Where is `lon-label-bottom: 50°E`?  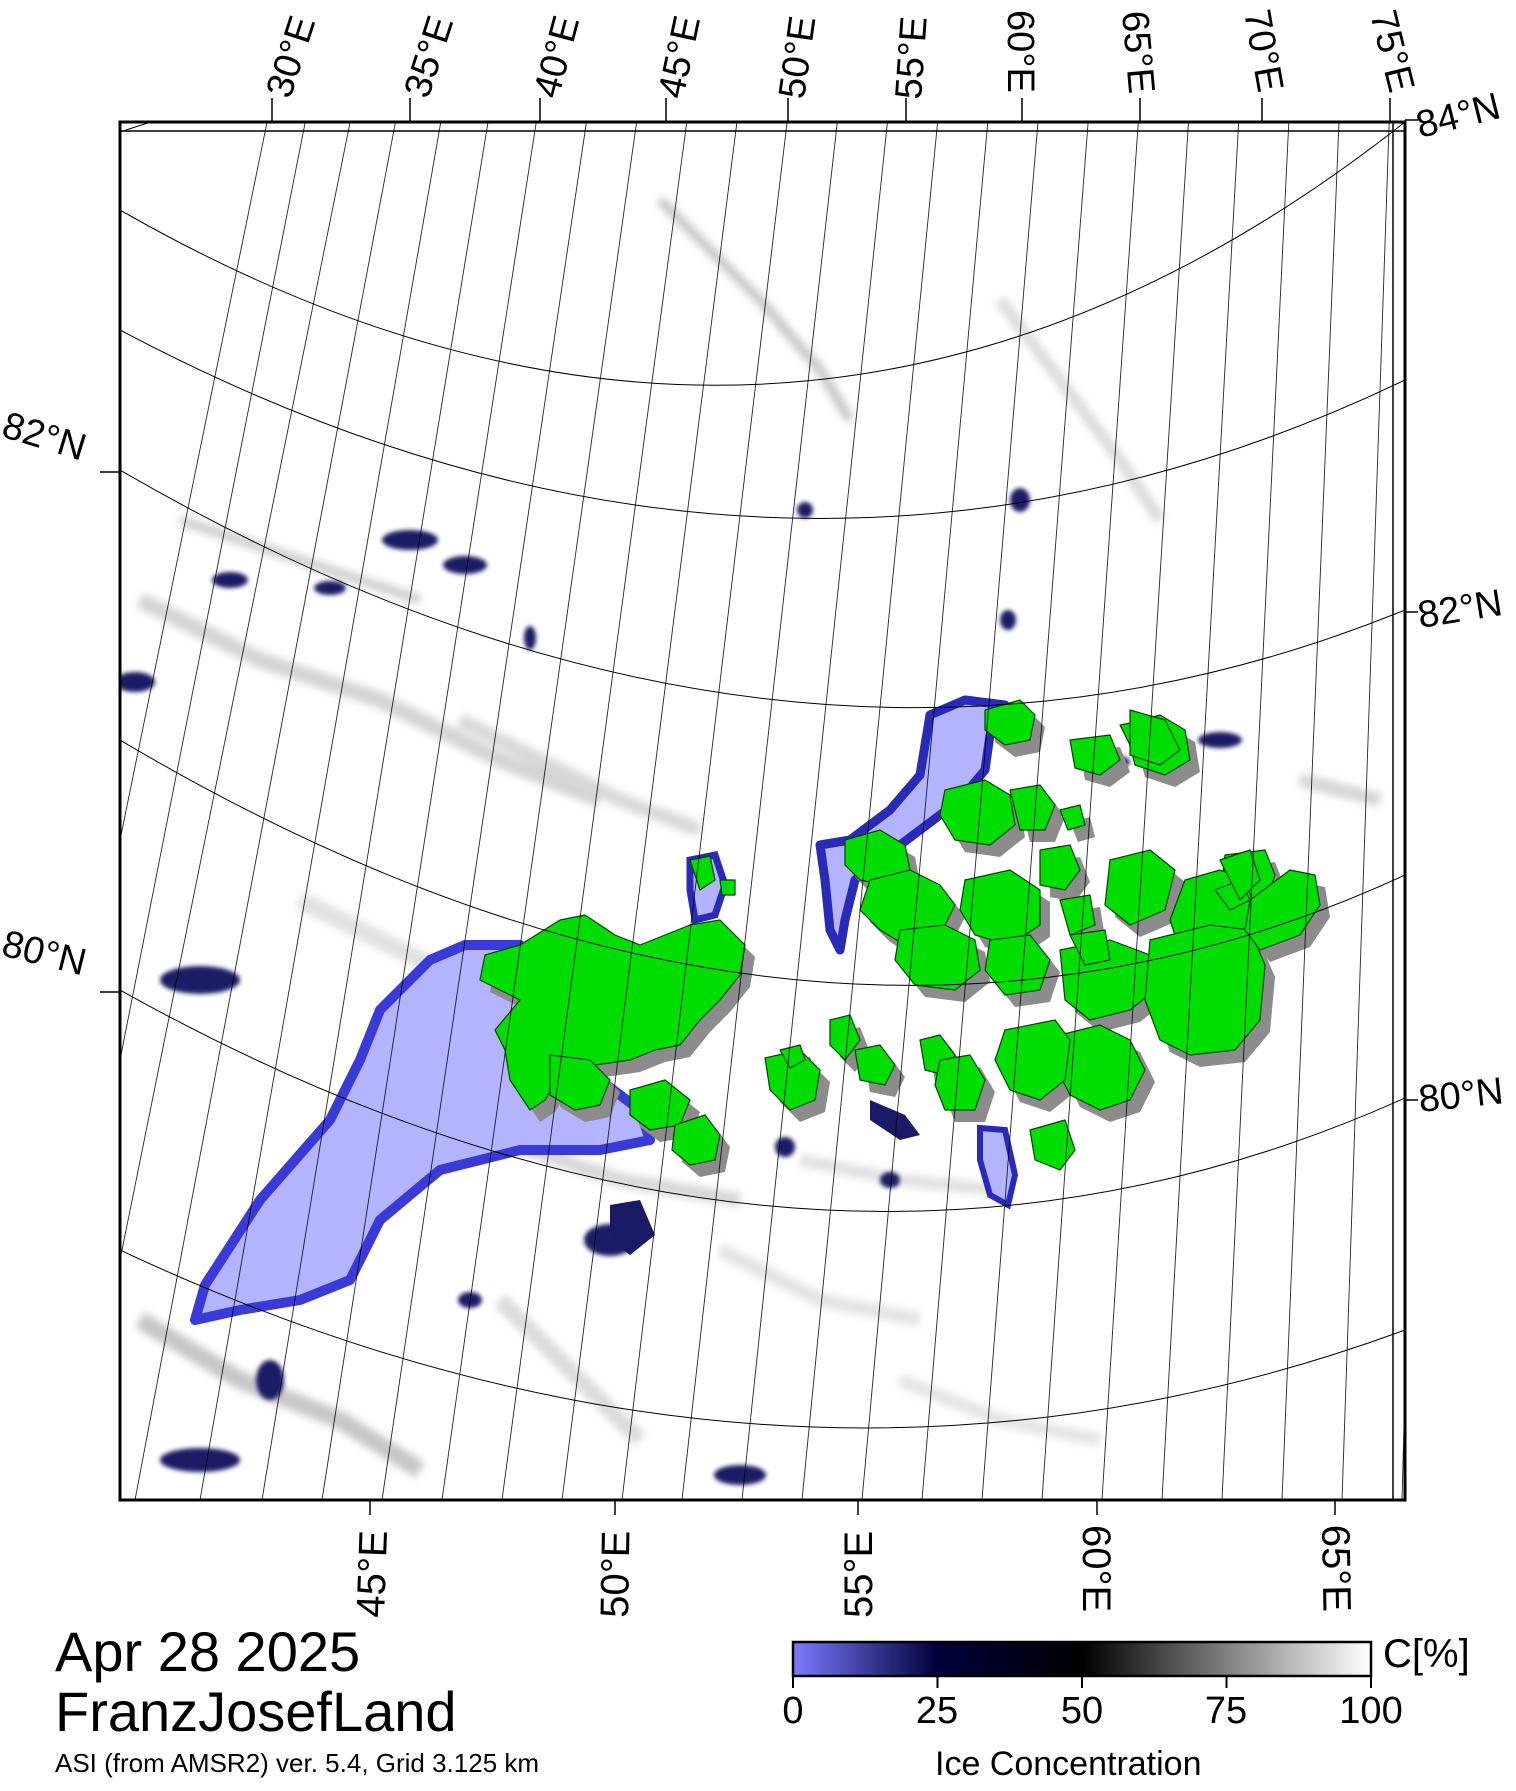 lon-label-bottom: 50°E is located at coordinates (616, 1574).